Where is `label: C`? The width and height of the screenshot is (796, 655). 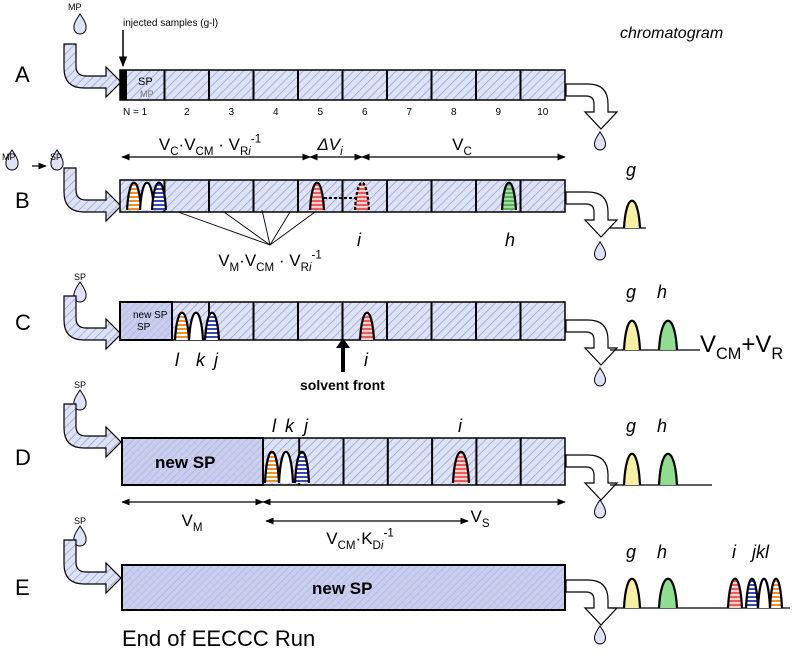
label: C is located at coordinates (23, 322).